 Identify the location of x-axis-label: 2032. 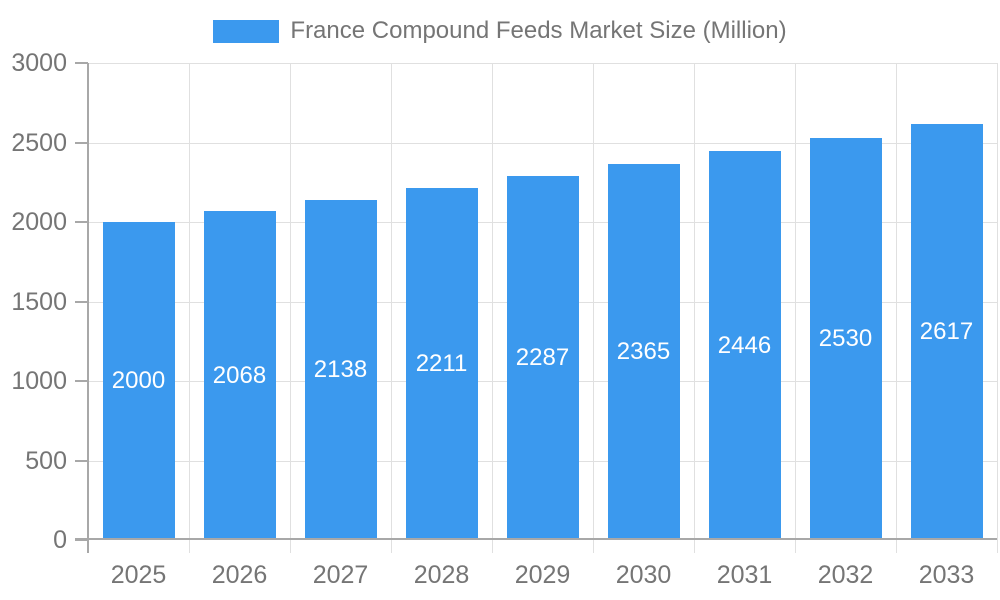
(845, 575).